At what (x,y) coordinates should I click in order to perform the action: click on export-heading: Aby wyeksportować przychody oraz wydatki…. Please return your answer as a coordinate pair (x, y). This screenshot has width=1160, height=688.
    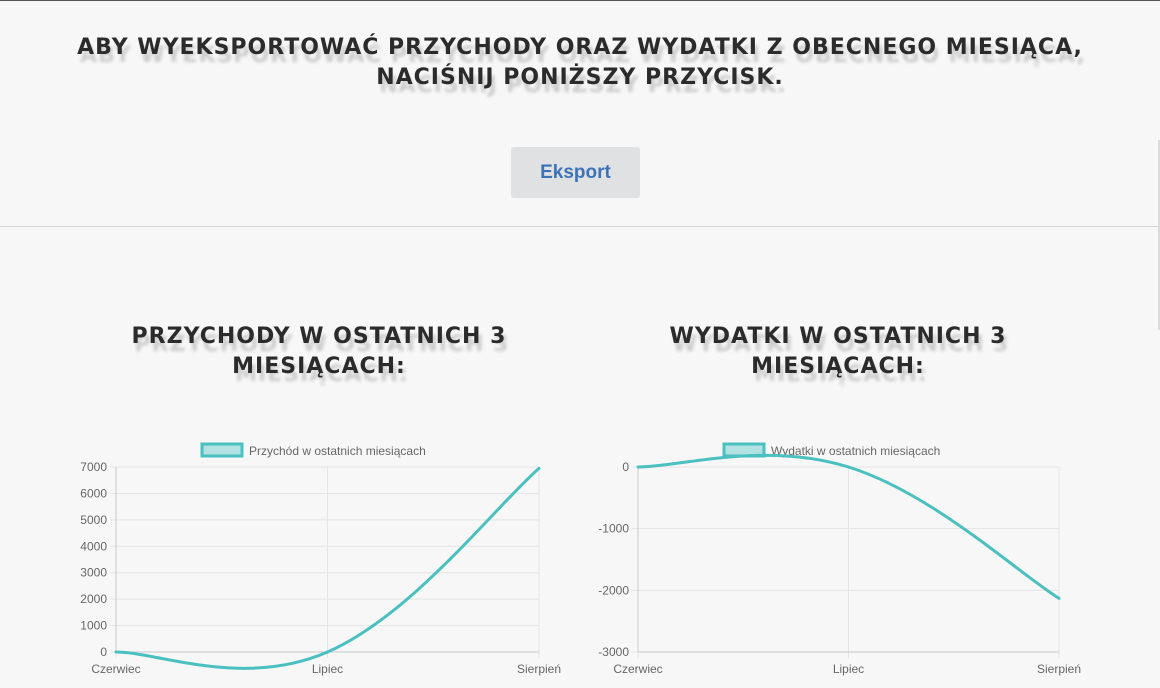
    Looking at the image, I should click on (580, 62).